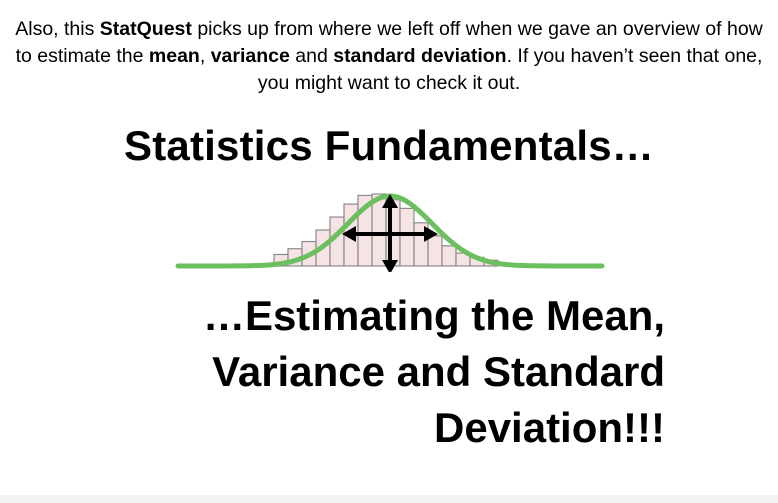 This screenshot has height=503, width=778. I want to click on title-bottom-line-3: Deviation!!!, so click(549, 427).